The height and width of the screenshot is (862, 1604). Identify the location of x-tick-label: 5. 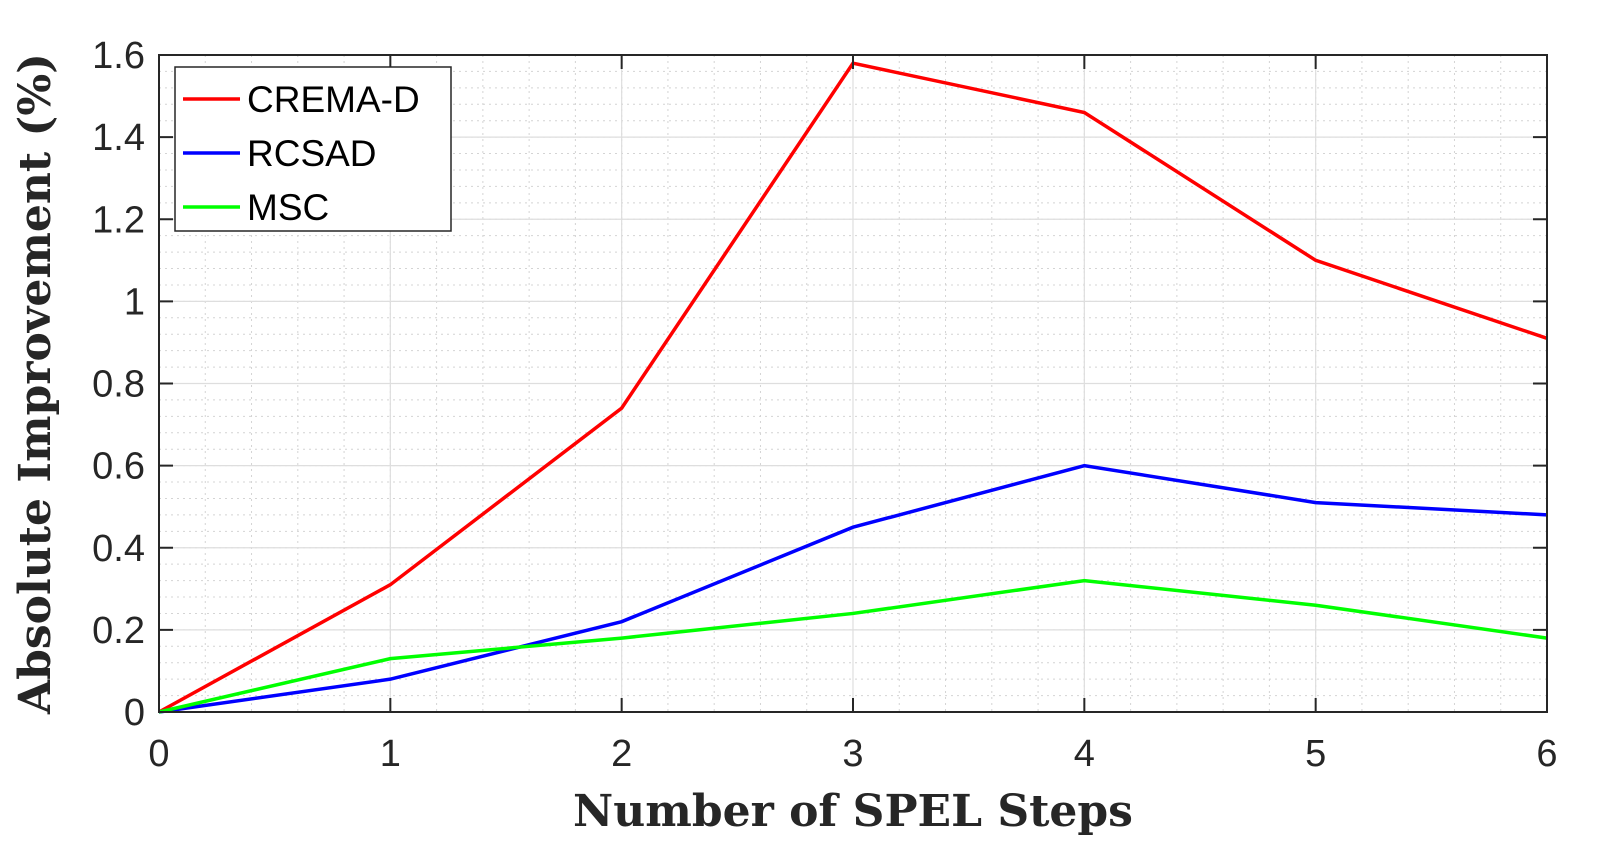
(1315, 754).